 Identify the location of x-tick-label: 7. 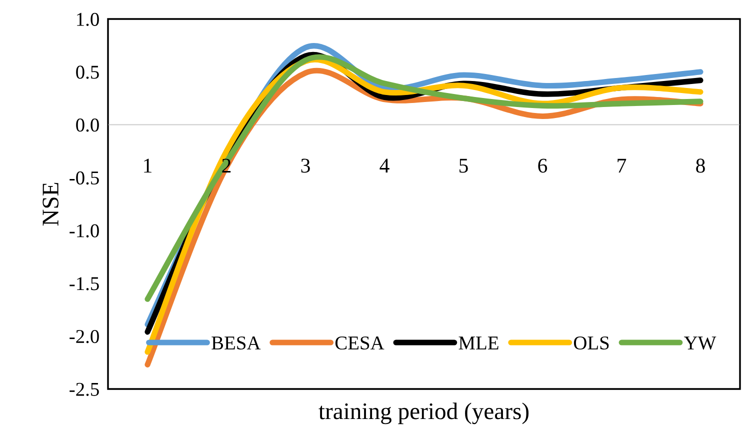
(622, 165).